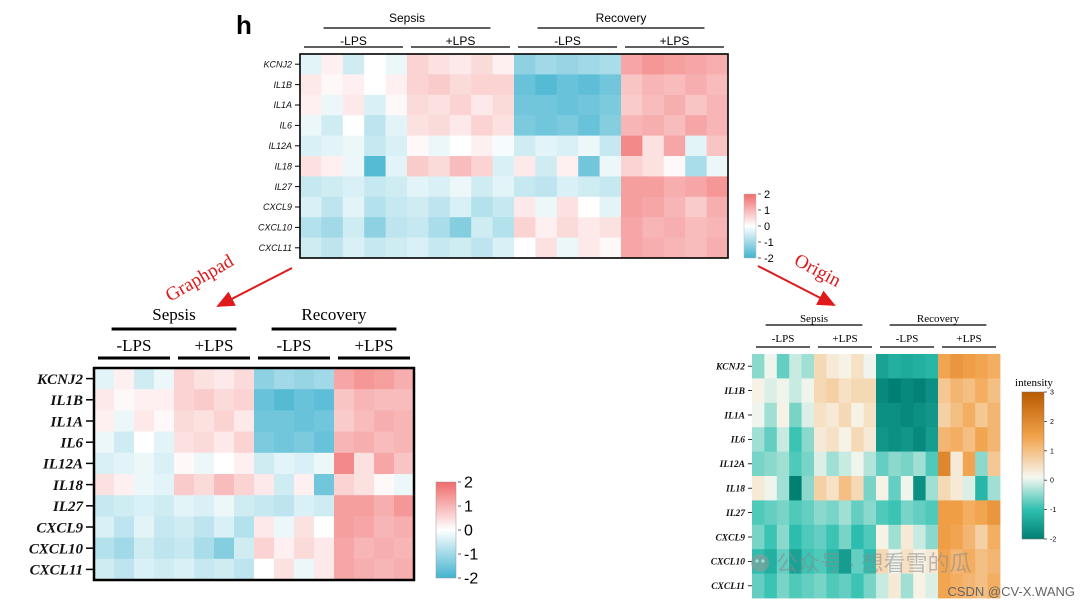 The width and height of the screenshot is (1080, 606). Describe the element at coordinates (1034, 383) in the screenshot. I see `colorbar-origin-title: intensity` at that location.